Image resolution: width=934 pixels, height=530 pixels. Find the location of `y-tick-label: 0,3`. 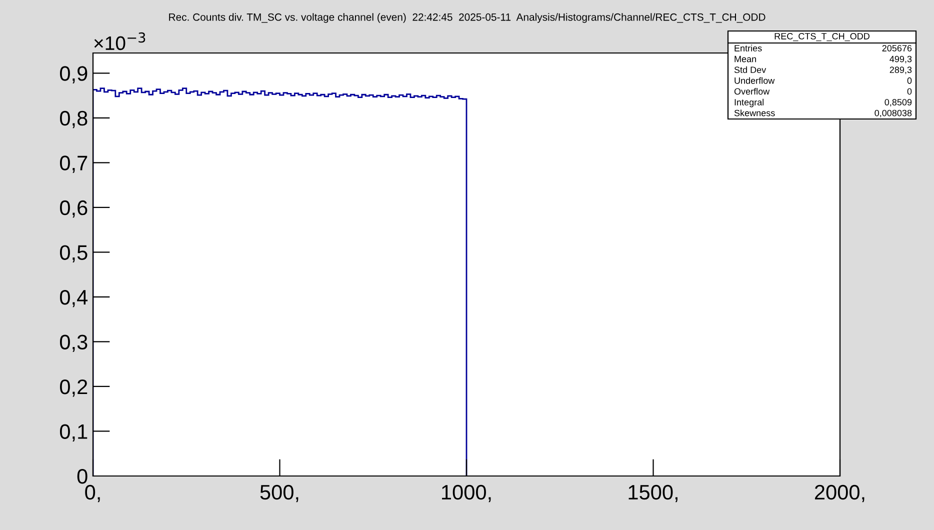

y-tick-label: 0,3 is located at coordinates (74, 343).